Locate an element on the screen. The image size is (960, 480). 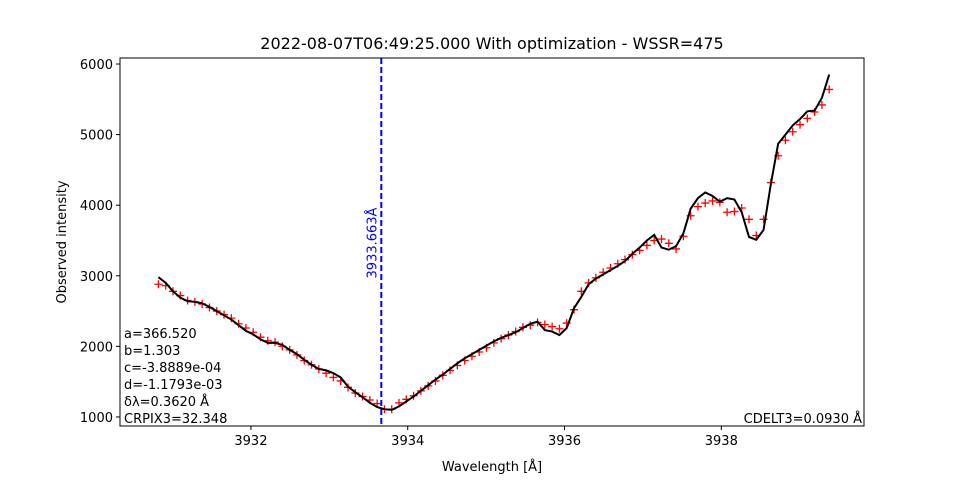
annotation: c=-3.8889e-04 is located at coordinates (172, 368).